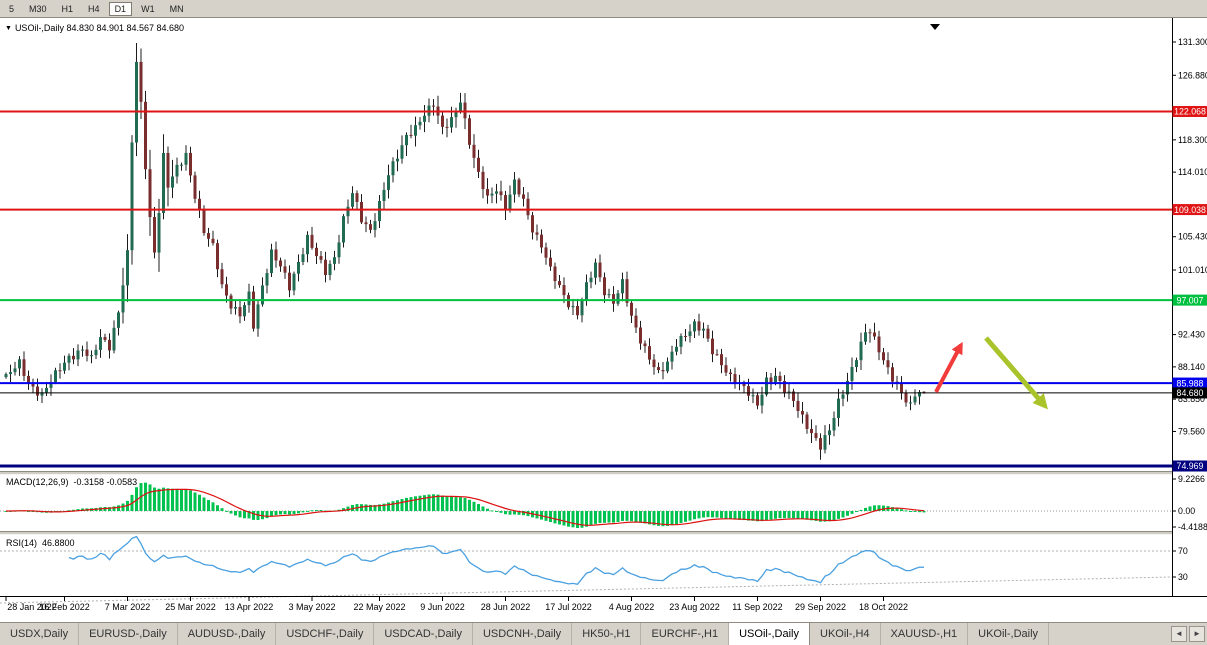 The image size is (1207, 645). I want to click on chart-dropdown-icon: ▼, so click(8, 28).